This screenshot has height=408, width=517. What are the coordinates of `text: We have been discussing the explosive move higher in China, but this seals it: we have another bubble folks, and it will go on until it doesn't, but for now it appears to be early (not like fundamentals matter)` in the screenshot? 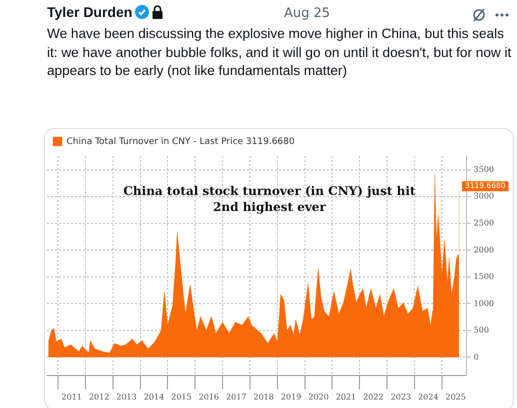 It's located at (279, 52).